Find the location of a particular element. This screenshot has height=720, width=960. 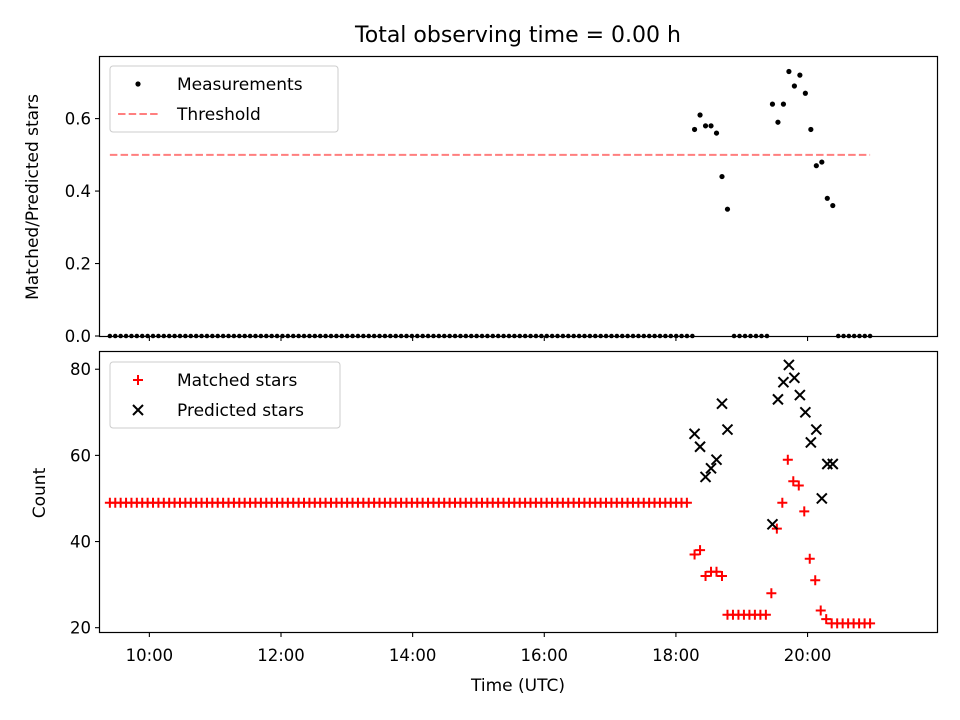

top-y-tick-label: 0.2 is located at coordinates (78, 264).